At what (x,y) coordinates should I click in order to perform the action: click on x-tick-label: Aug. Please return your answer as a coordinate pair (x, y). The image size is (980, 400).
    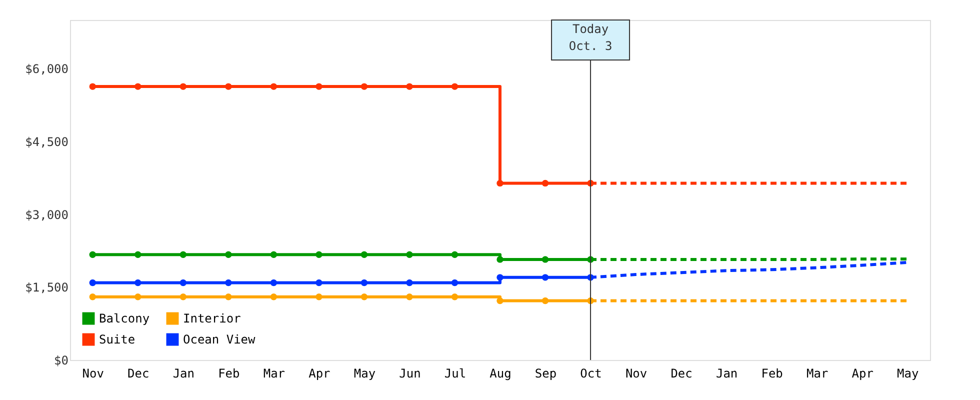
    Looking at the image, I should click on (501, 373).